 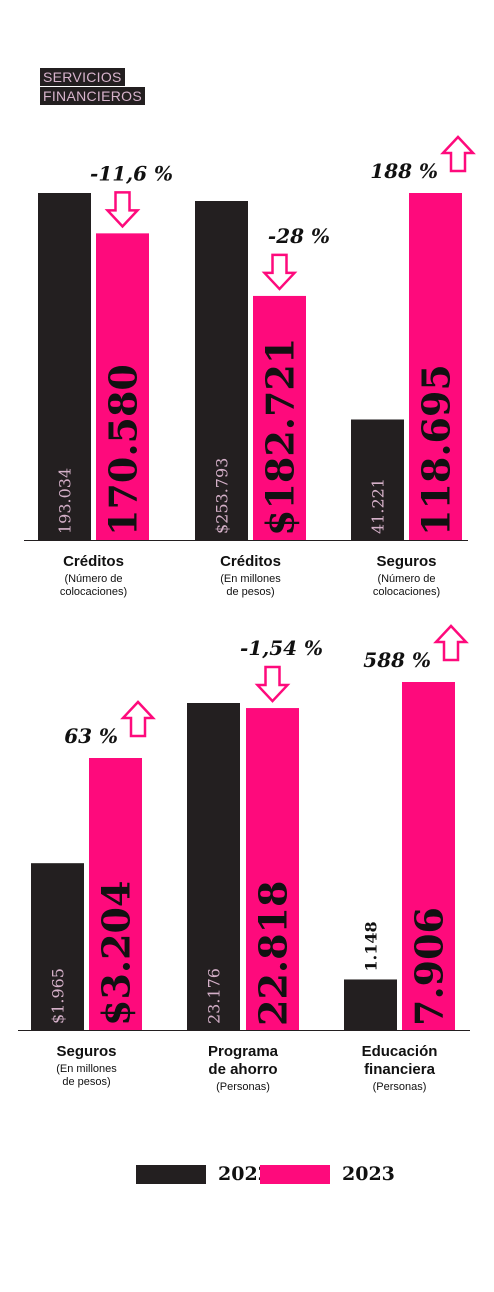 What do you see at coordinates (400, 1051) in the screenshot?
I see `category-label-chart-6-line-1: Educación` at bounding box center [400, 1051].